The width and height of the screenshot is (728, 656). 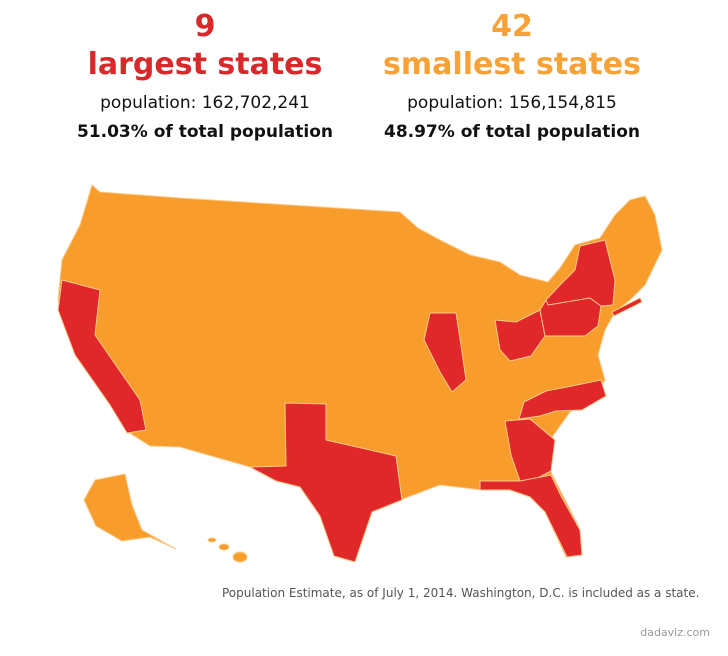 I want to click on count: 42, so click(x=512, y=26).